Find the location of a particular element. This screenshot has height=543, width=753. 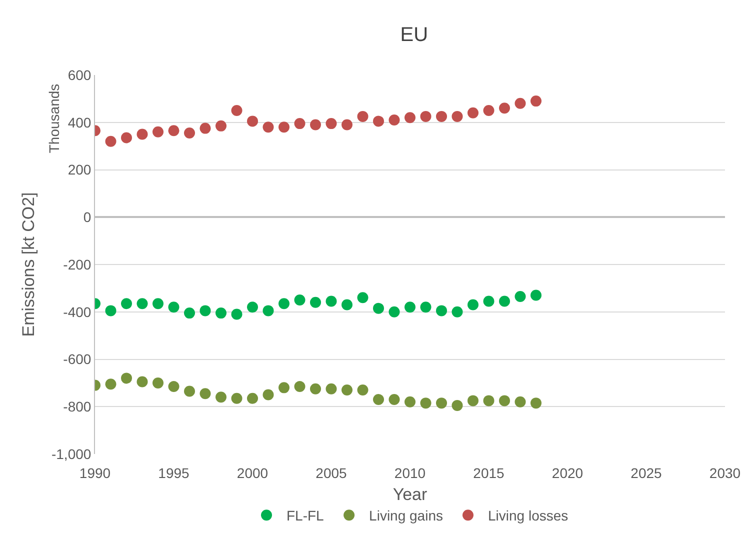

x-tick-label: 2030 is located at coordinates (725, 472).